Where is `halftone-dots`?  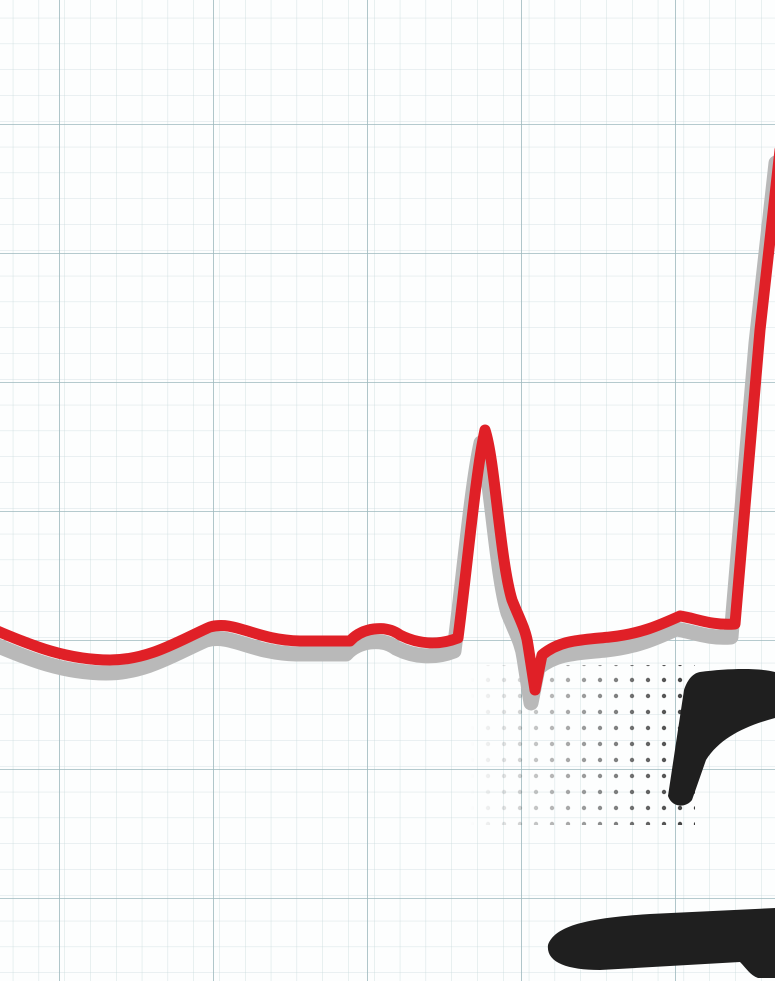
halftone-dots is located at coordinates (582, 745).